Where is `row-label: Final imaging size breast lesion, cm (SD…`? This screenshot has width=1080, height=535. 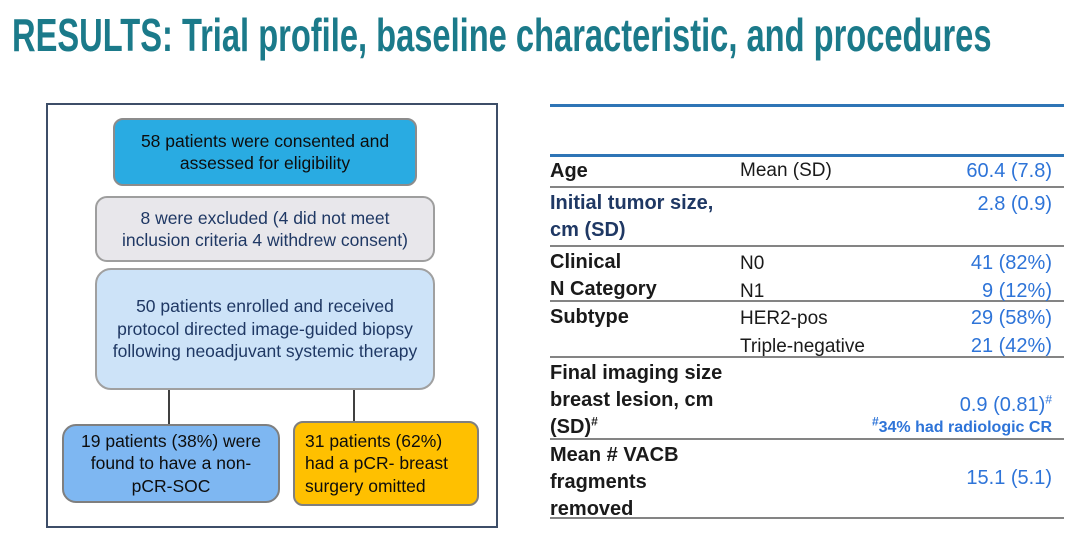
row-label: Final imaging size breast lesion, cm (SD… is located at coordinates (636, 400).